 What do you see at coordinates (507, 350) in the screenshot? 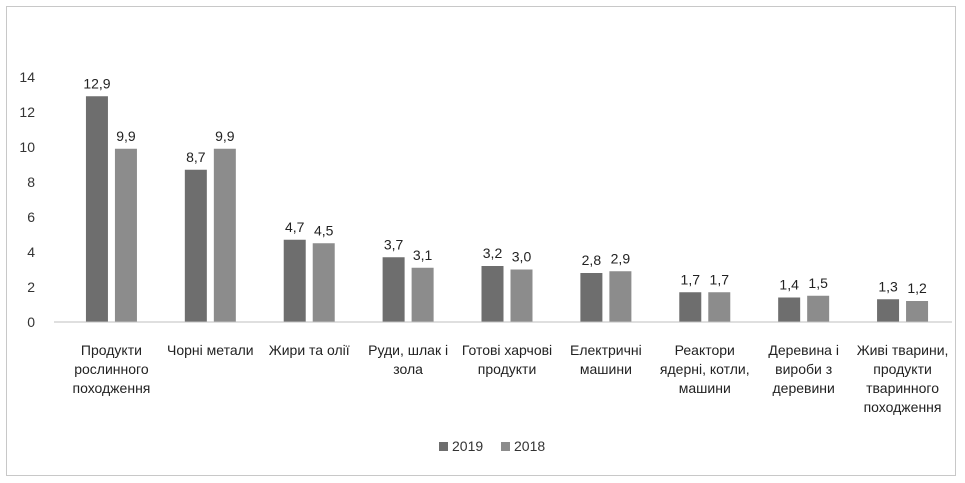
I see `category-label-line: Готові харчові` at bounding box center [507, 350].